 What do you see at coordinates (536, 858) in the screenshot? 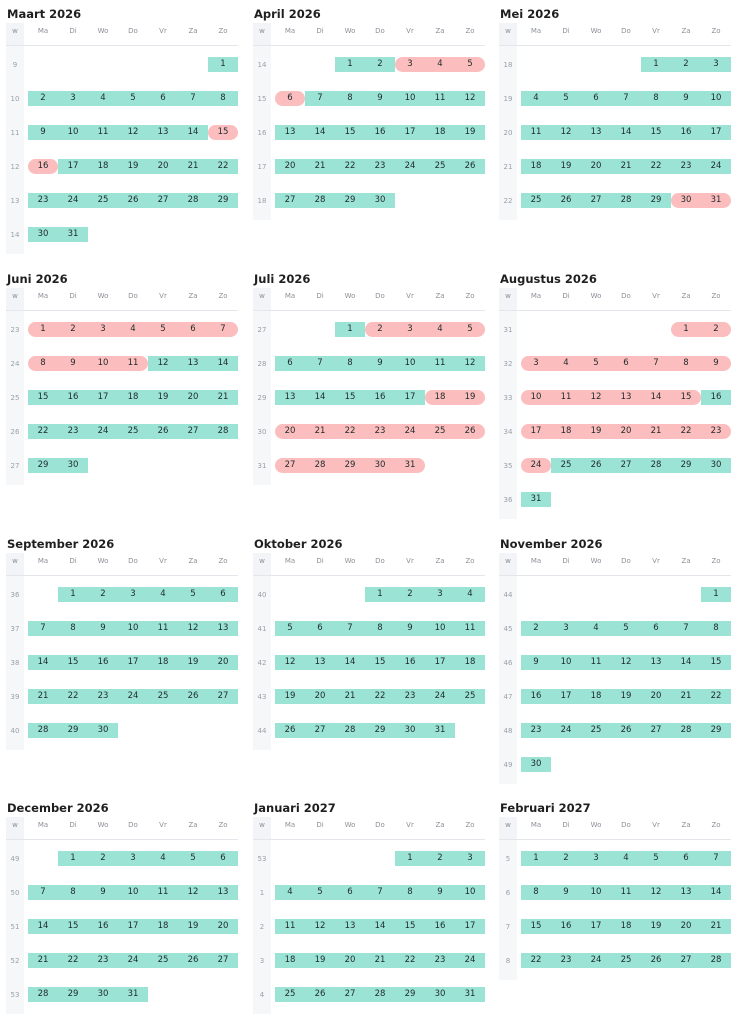
I see `day-number: 1` at bounding box center [536, 858].